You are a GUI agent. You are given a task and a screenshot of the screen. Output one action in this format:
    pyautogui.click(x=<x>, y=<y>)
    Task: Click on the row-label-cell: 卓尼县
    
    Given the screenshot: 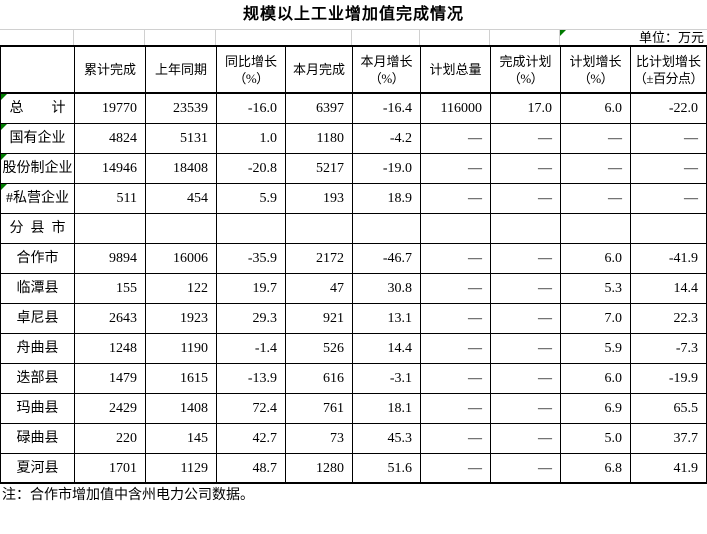 What is the action you would take?
    pyautogui.click(x=38, y=319)
    